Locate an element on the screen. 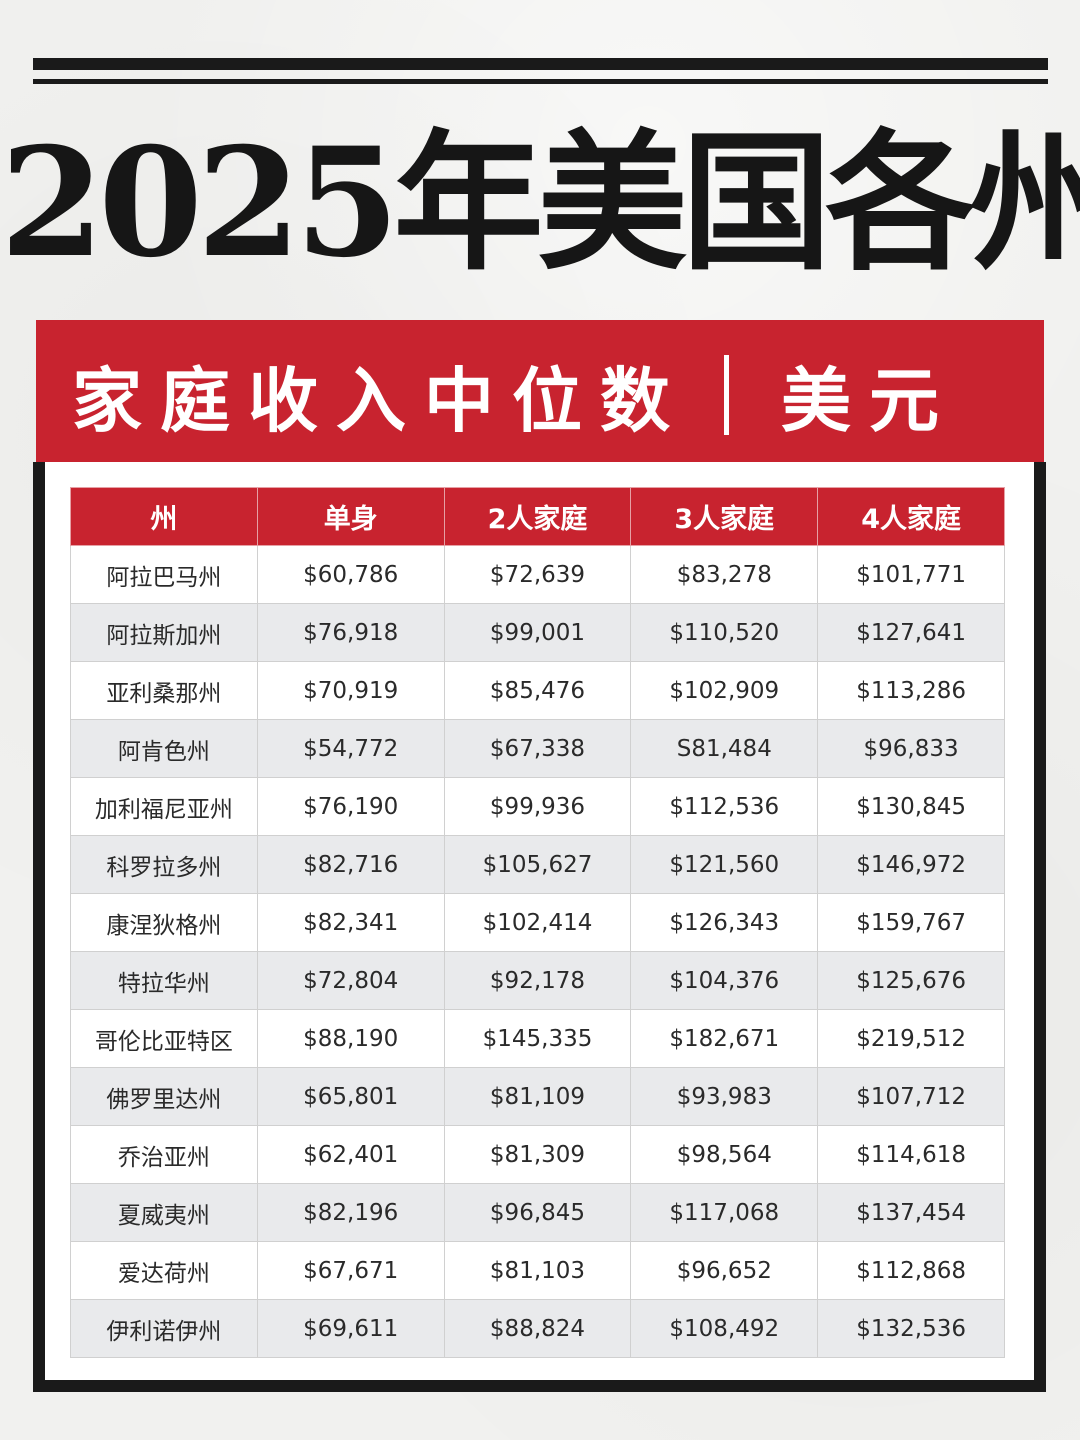 This screenshot has height=1440, width=1080. cell-family-4: $125,676 is located at coordinates (911, 980).